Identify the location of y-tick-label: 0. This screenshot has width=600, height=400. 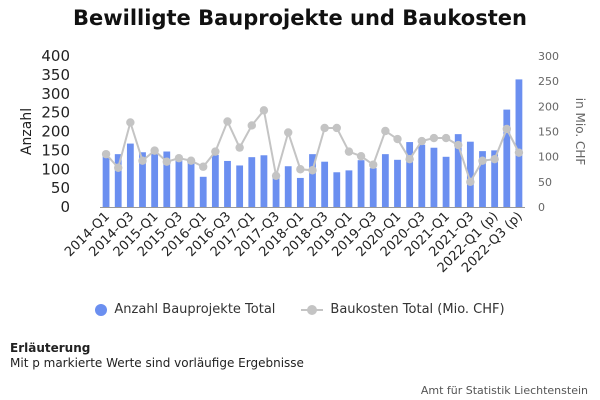
(65, 207).